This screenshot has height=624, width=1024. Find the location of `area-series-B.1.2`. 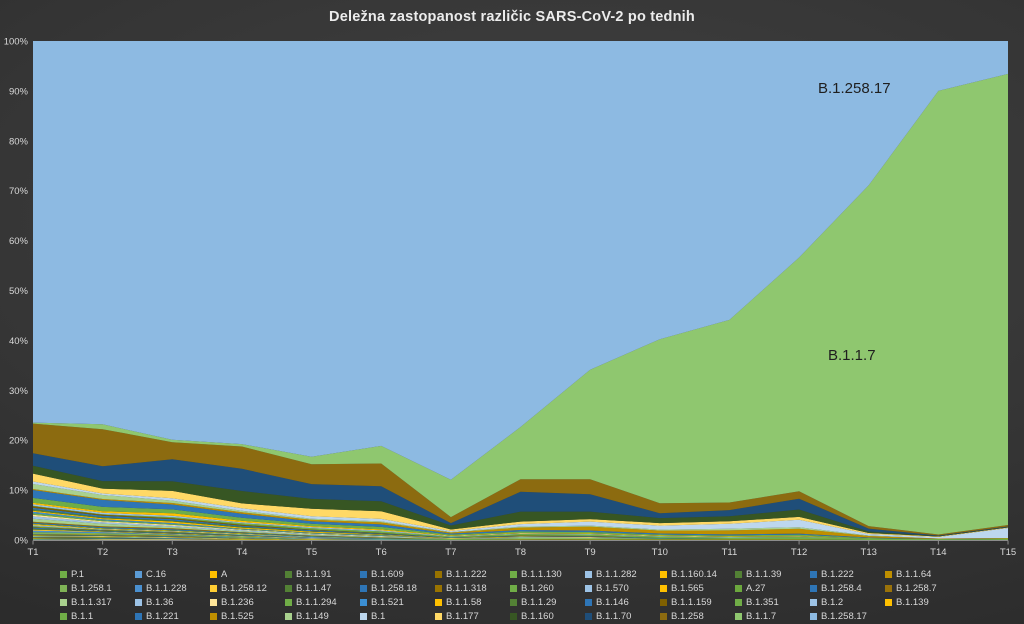

area-series-B.1.2 is located at coordinates (520, 521).